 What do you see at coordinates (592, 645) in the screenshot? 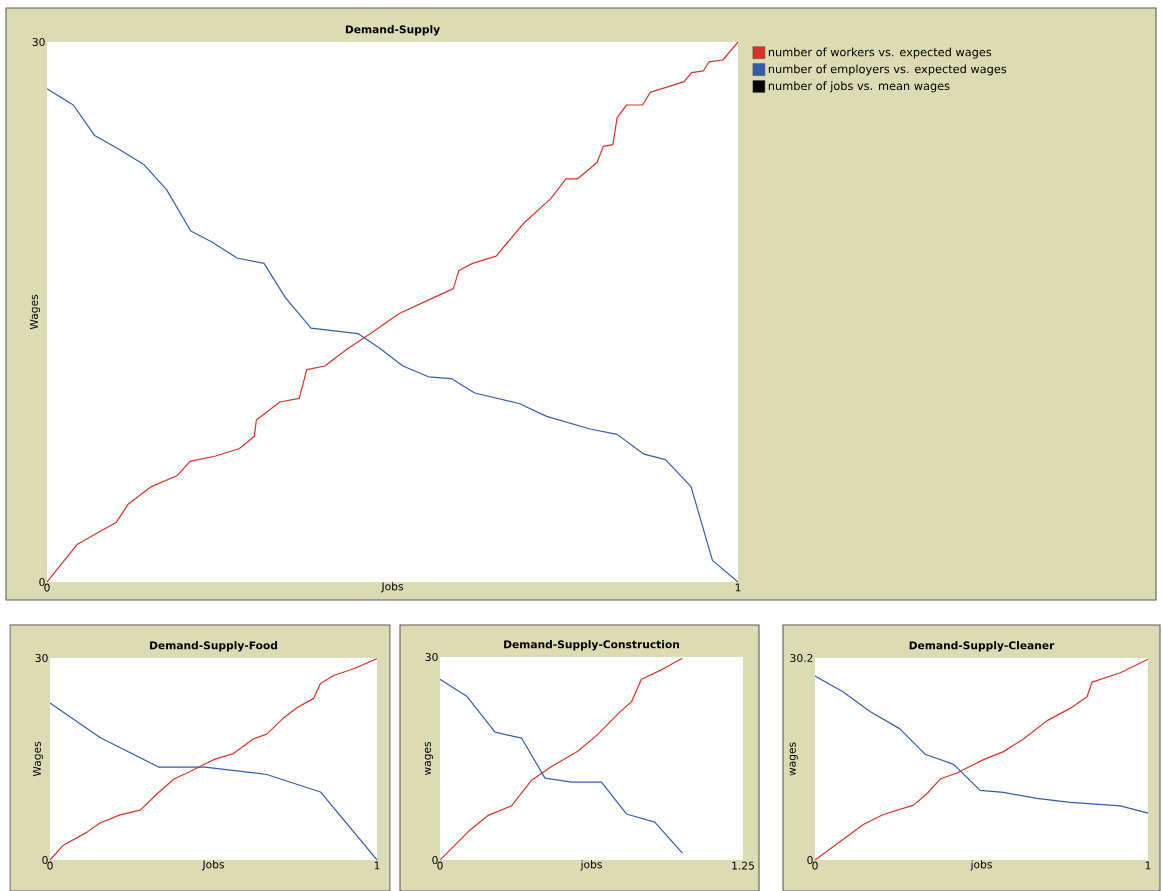
I see `chart-title: Demand-Supply-Construction` at bounding box center [592, 645].